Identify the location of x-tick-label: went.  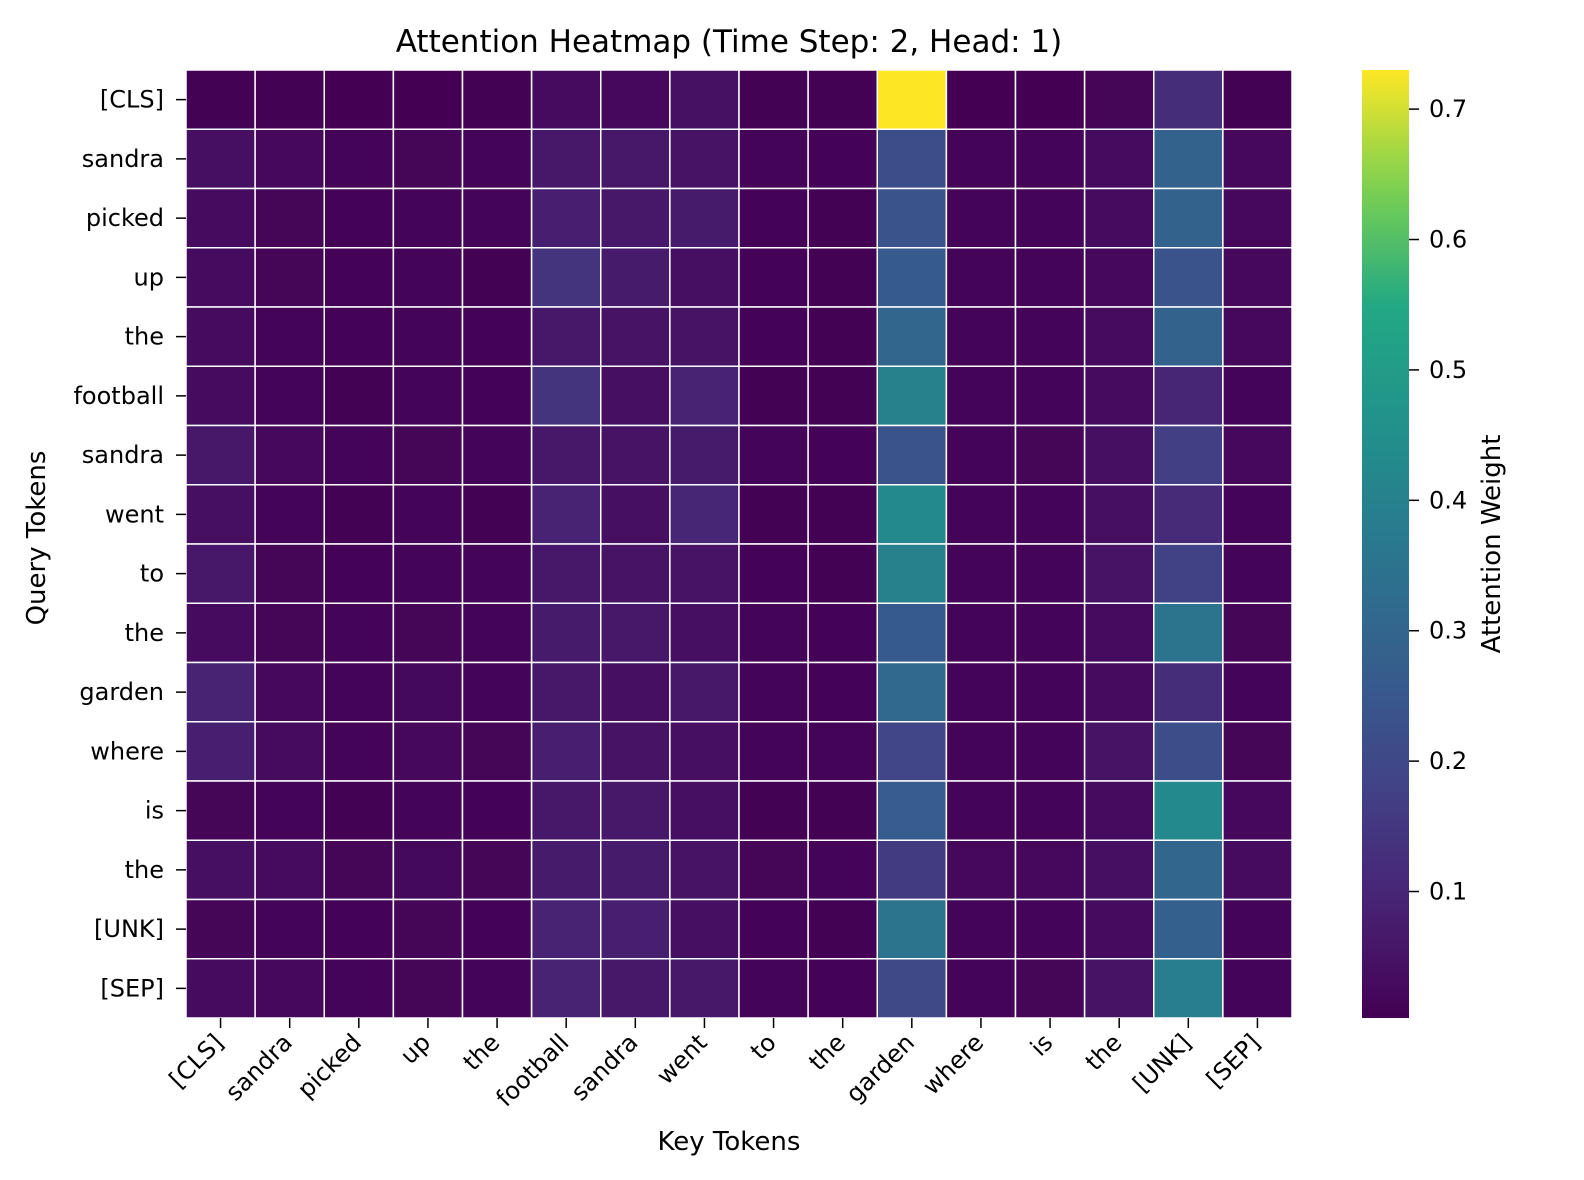
(682, 1059).